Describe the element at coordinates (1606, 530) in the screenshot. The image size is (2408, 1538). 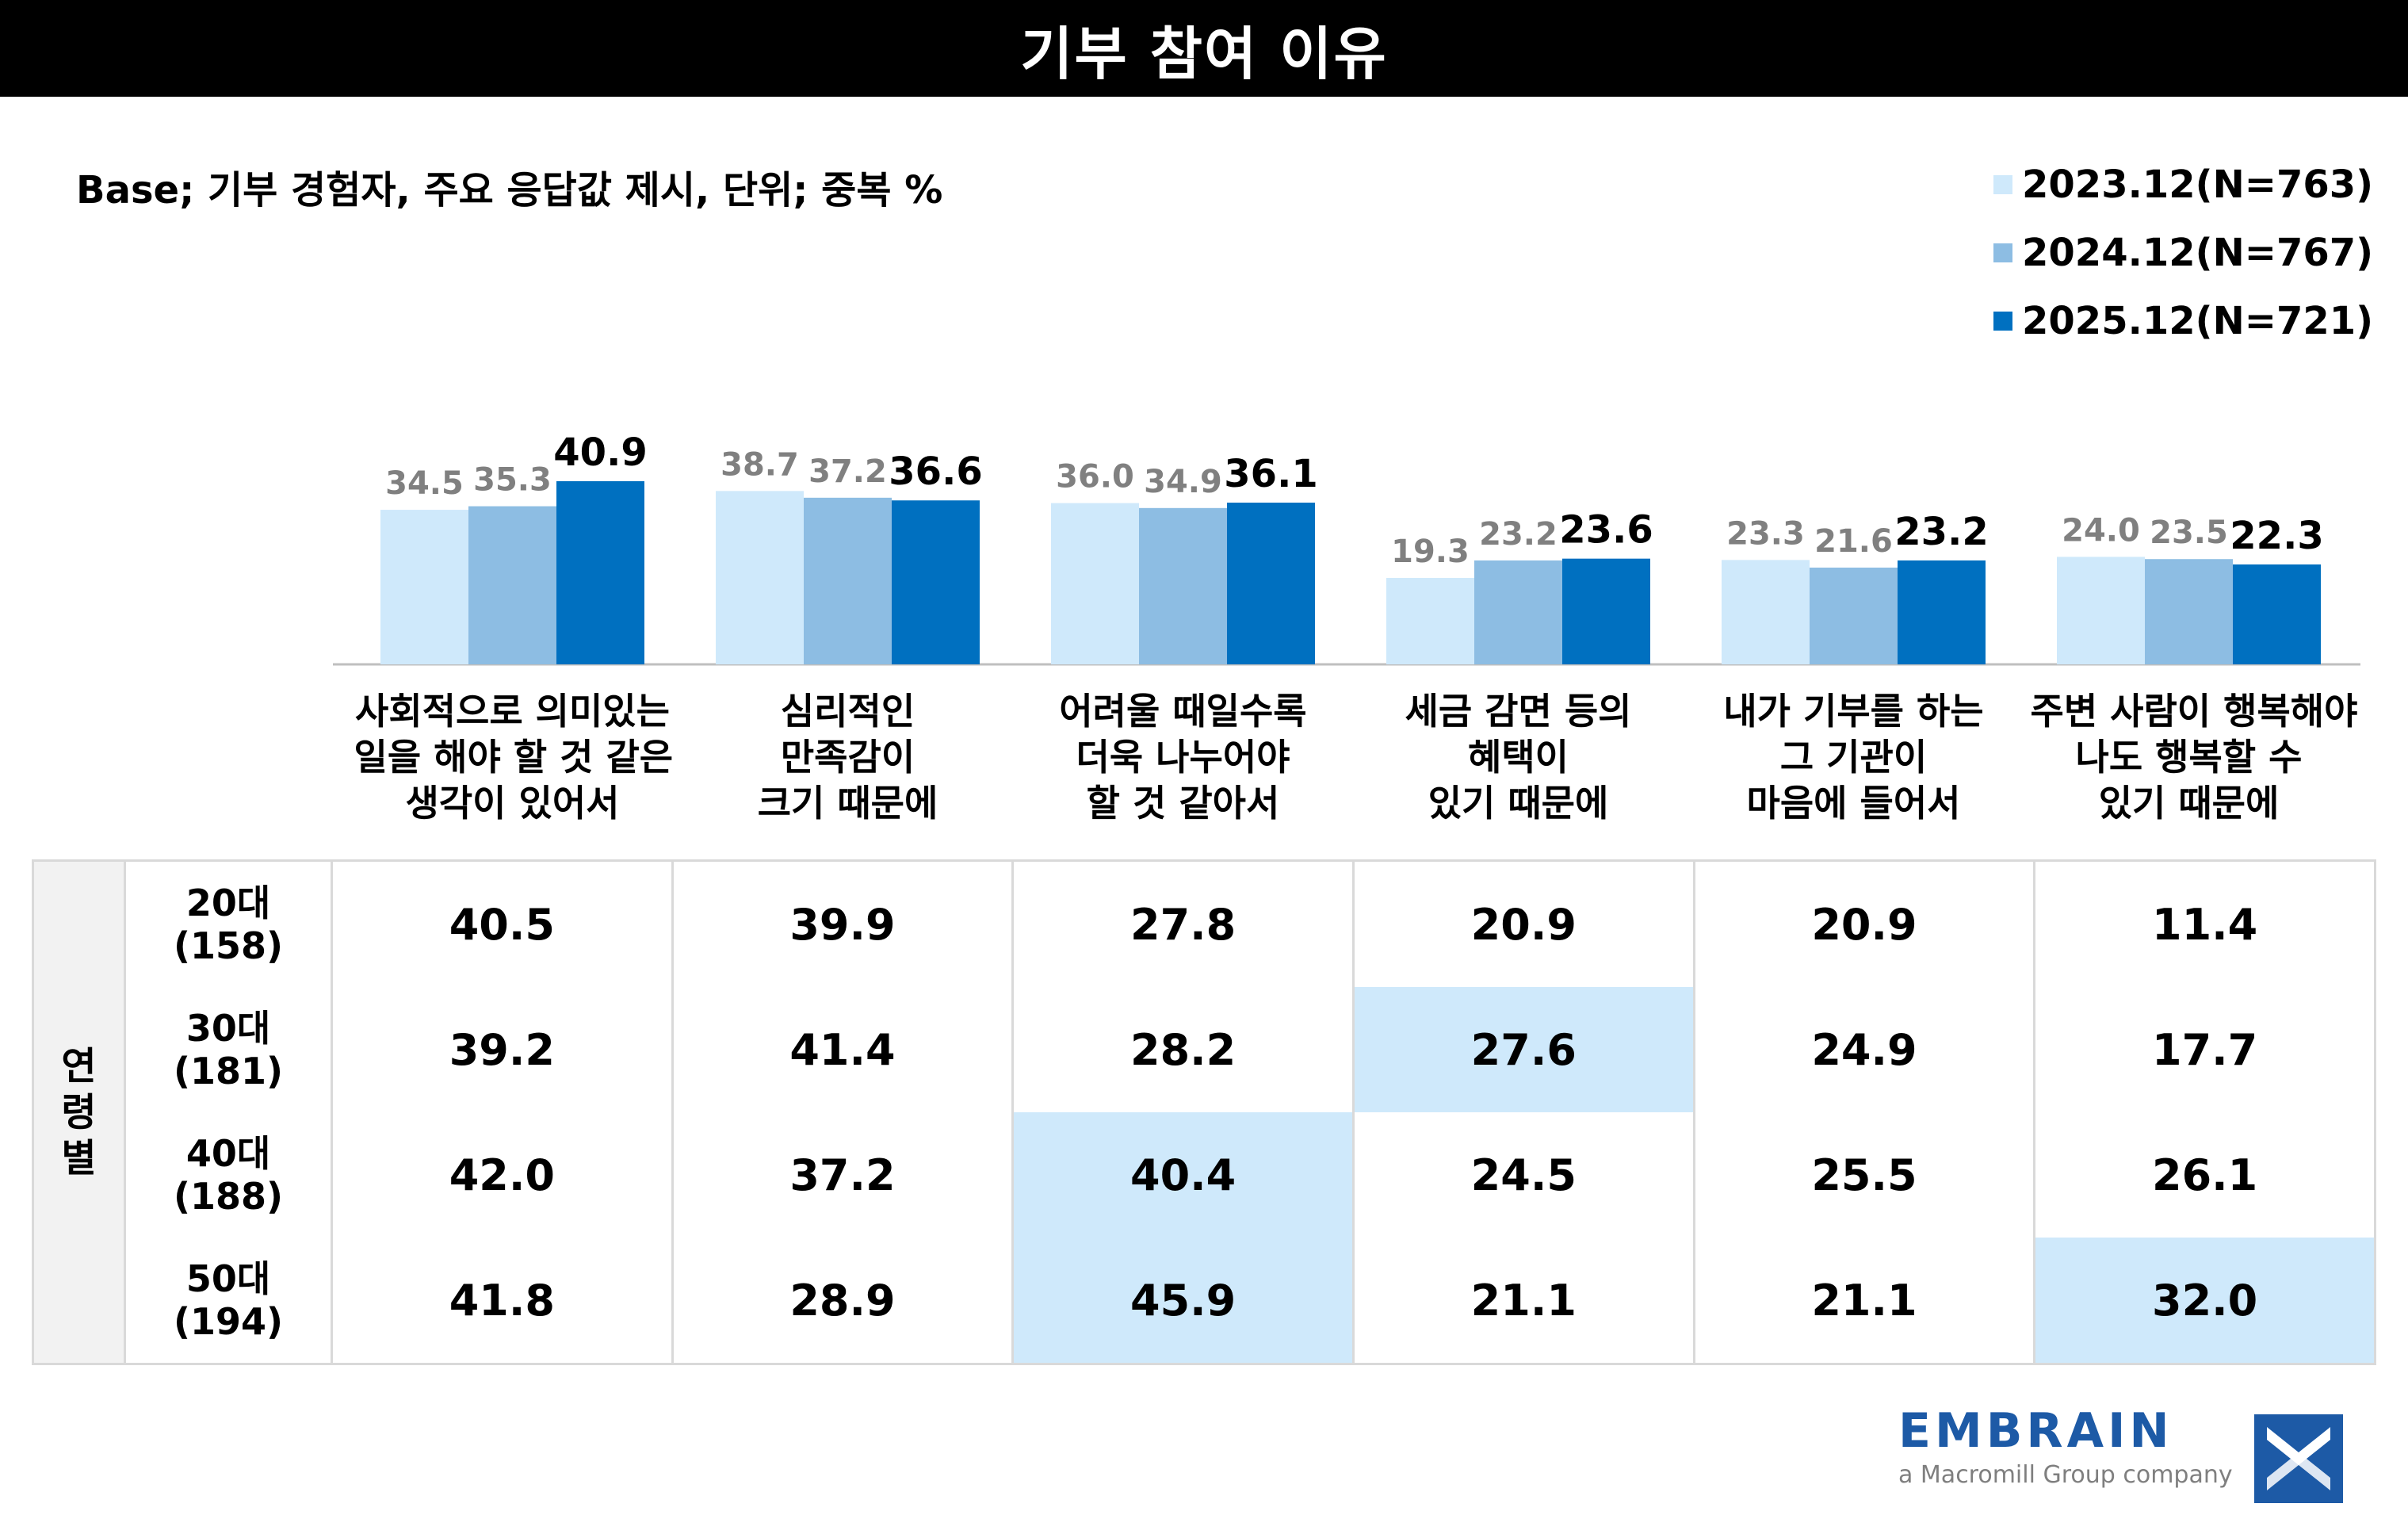
I see `data-label-3-cat-4: 23.6` at that location.